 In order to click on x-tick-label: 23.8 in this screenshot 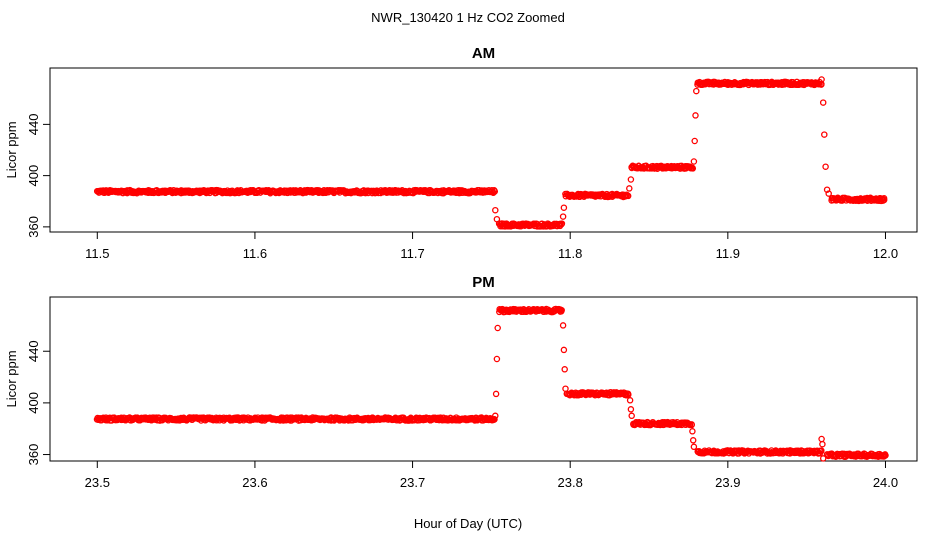, I will do `click(570, 482)`.